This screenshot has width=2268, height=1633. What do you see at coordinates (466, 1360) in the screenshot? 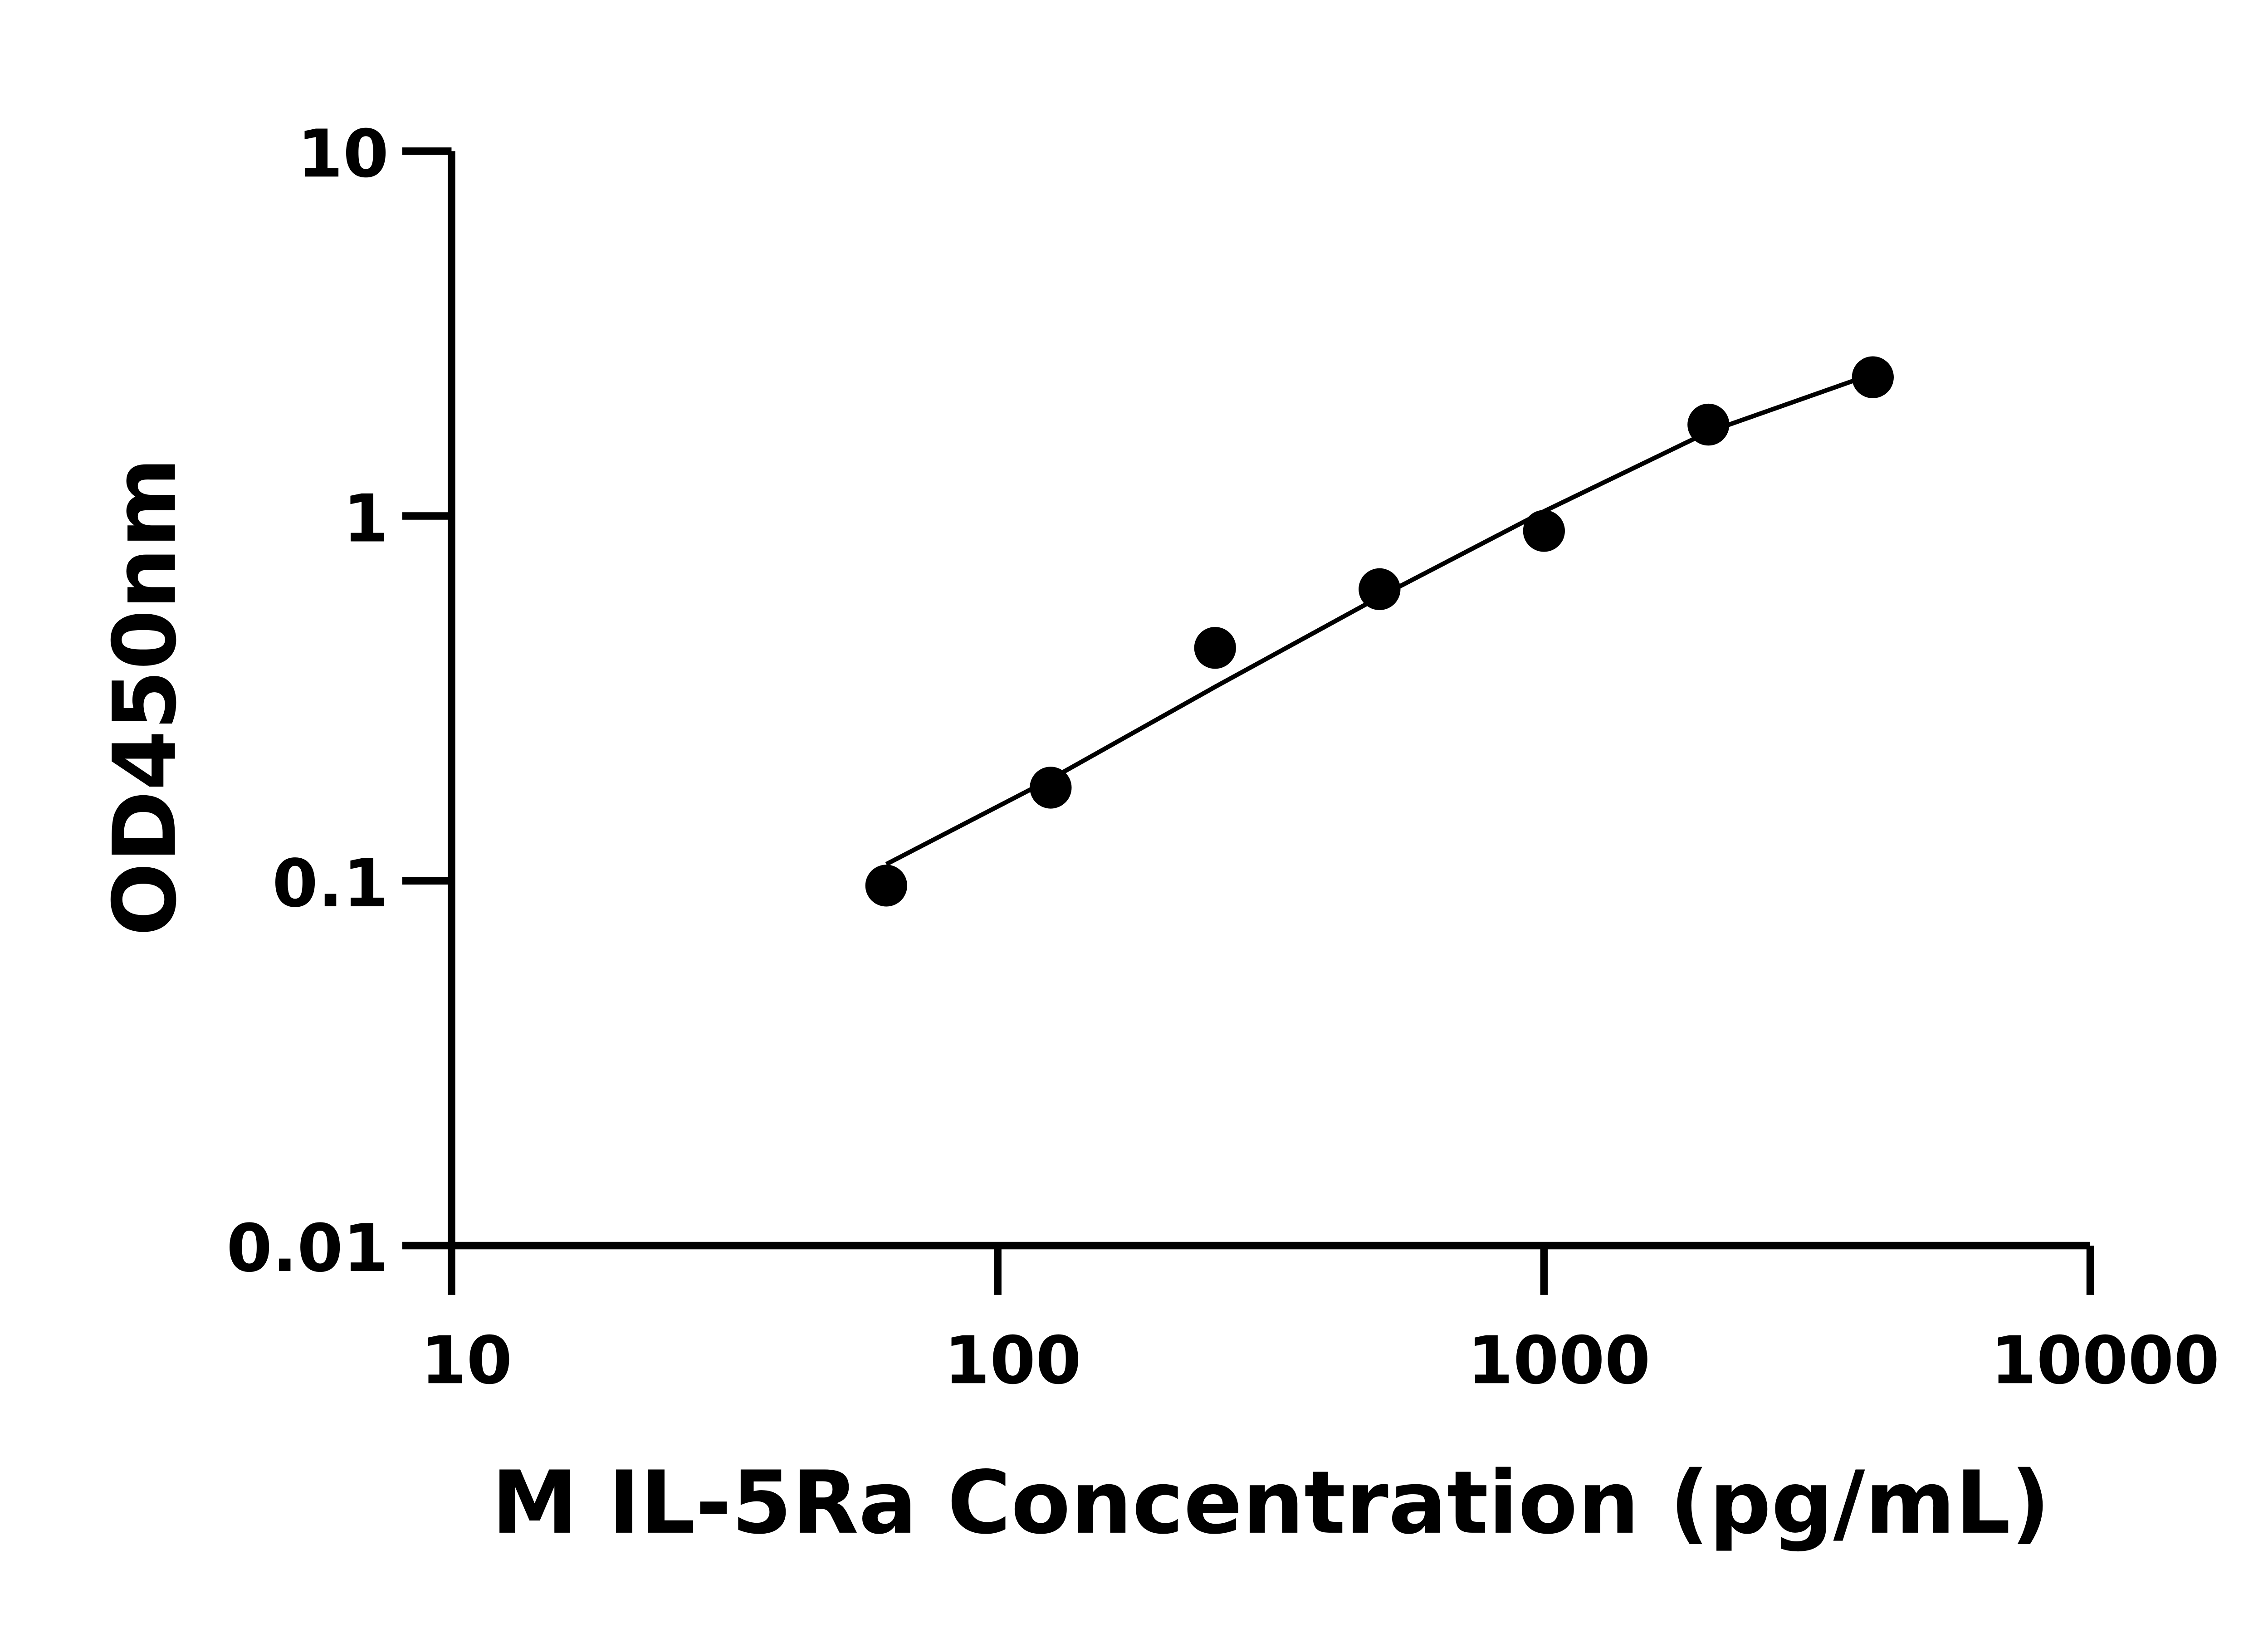
I see `x-tick-label: 10` at bounding box center [466, 1360].